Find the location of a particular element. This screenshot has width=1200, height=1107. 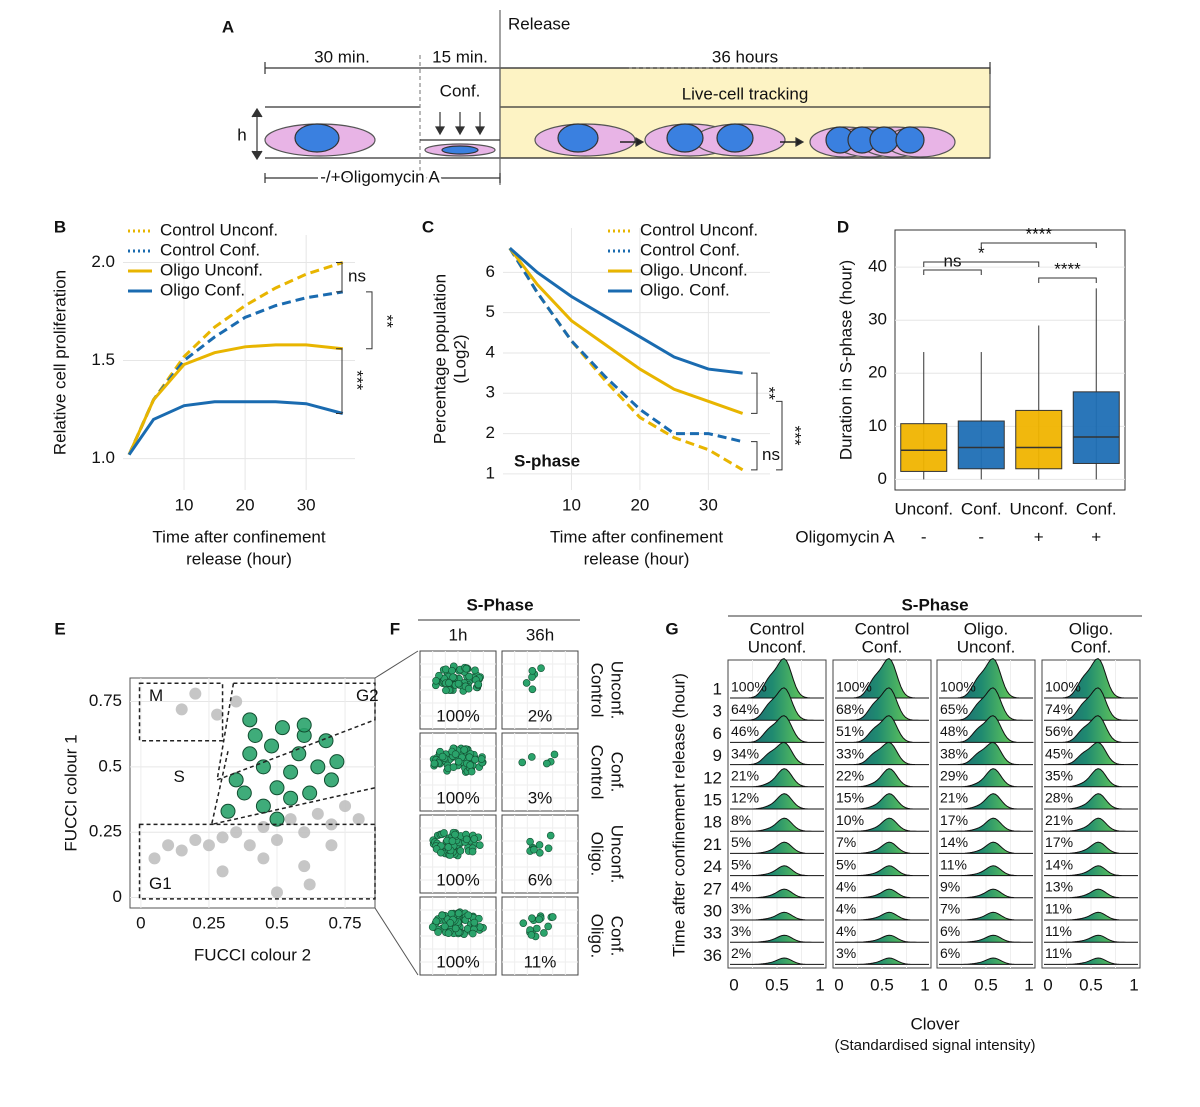

x-tick-label: 0 is located at coordinates (942, 984).